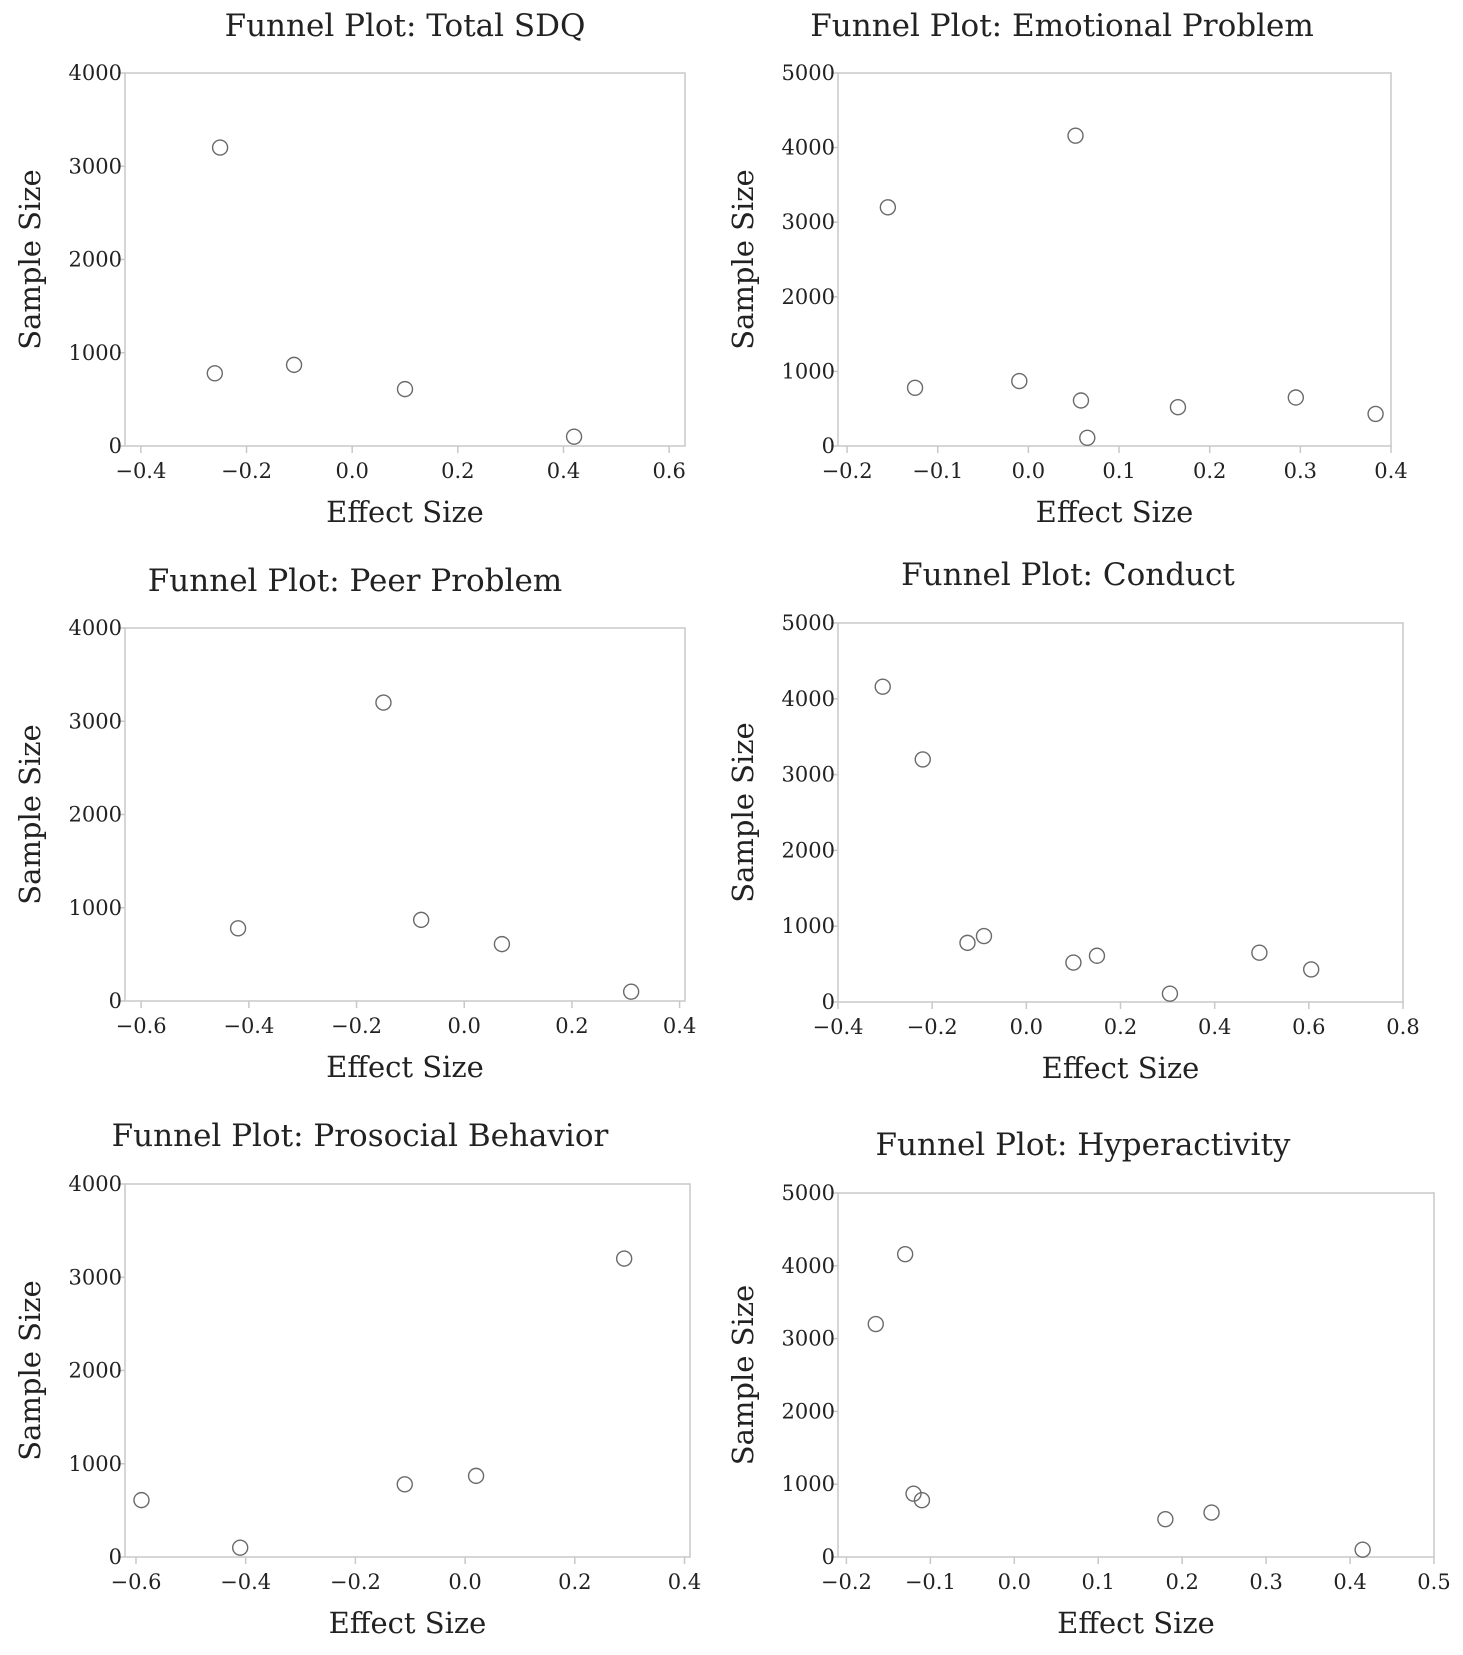 The image size is (1463, 1655). I want to click on plot-frame, so click(1114, 259).